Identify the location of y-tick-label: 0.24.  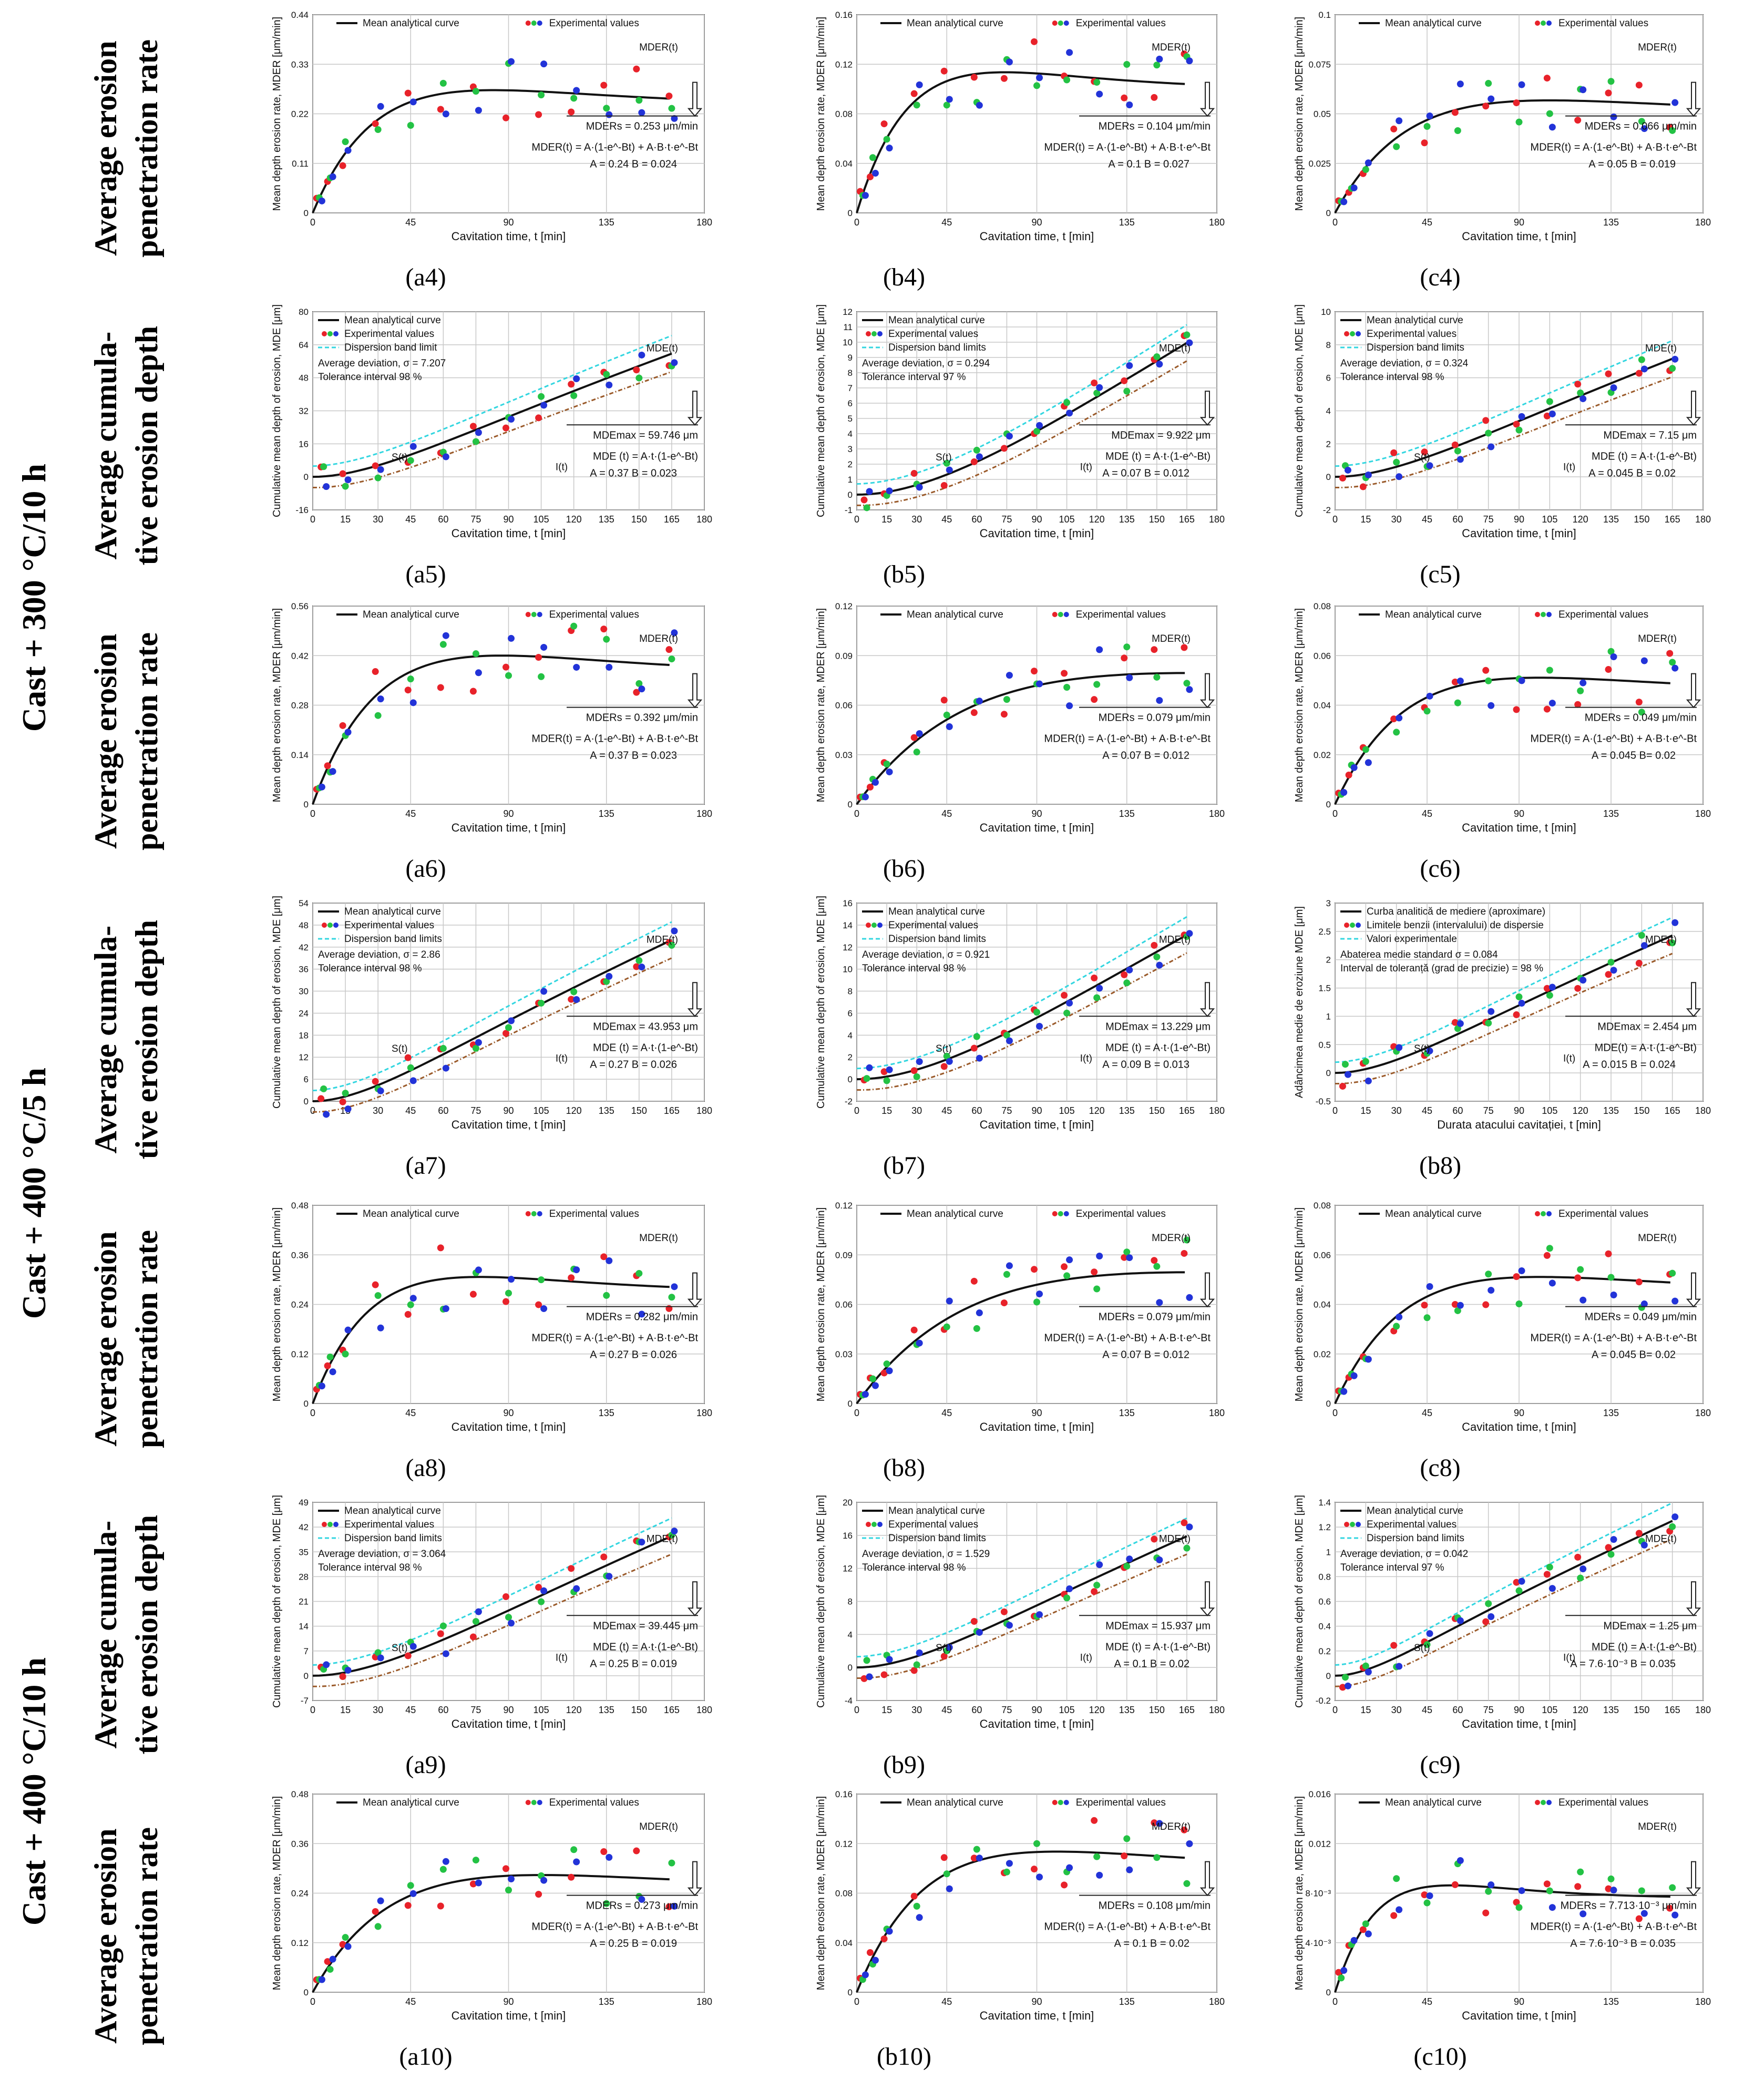
(300, 1894).